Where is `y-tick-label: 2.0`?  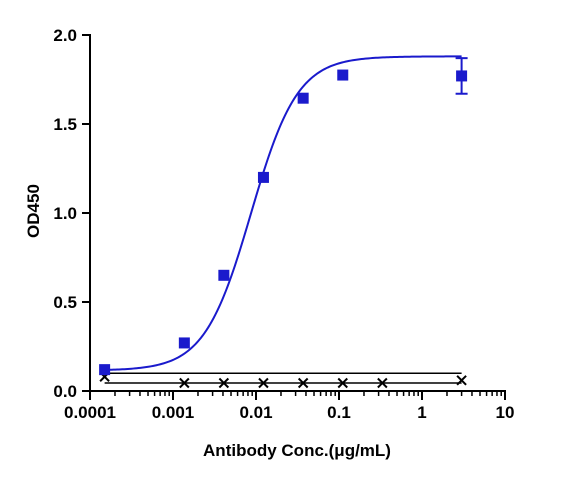
y-tick-label: 2.0 is located at coordinates (65, 35).